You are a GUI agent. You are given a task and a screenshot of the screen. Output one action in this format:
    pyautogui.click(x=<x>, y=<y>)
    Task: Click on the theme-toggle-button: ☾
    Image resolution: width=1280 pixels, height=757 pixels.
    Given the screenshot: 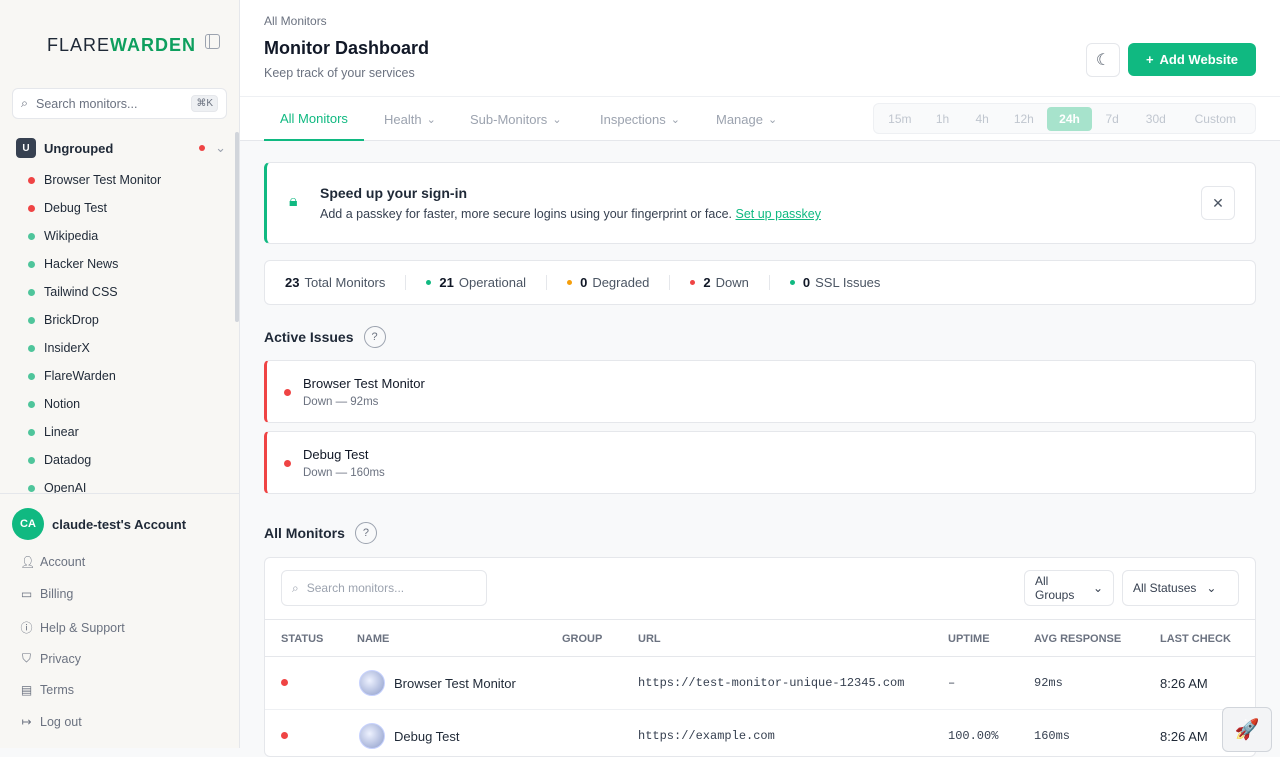 What is the action you would take?
    pyautogui.click(x=1103, y=60)
    